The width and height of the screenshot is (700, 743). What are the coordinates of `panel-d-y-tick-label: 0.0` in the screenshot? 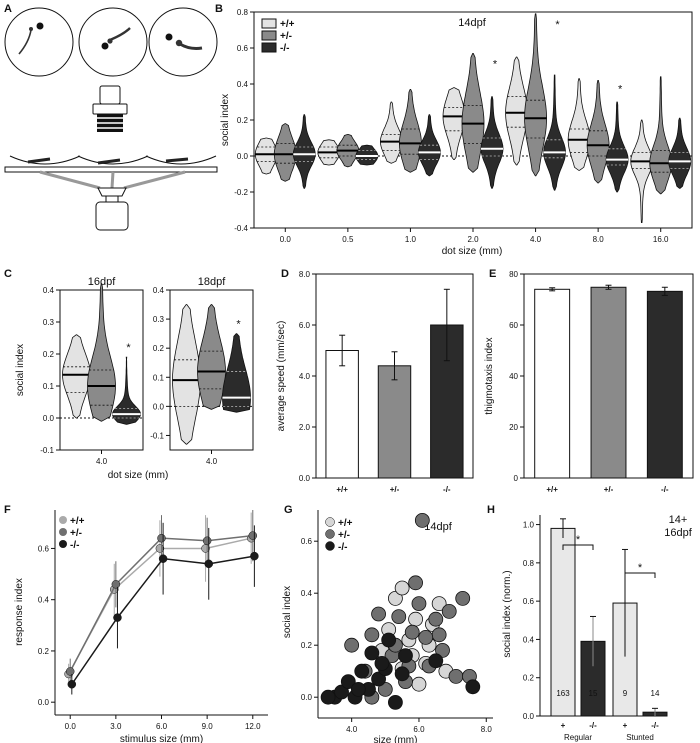 It's located at (305, 478).